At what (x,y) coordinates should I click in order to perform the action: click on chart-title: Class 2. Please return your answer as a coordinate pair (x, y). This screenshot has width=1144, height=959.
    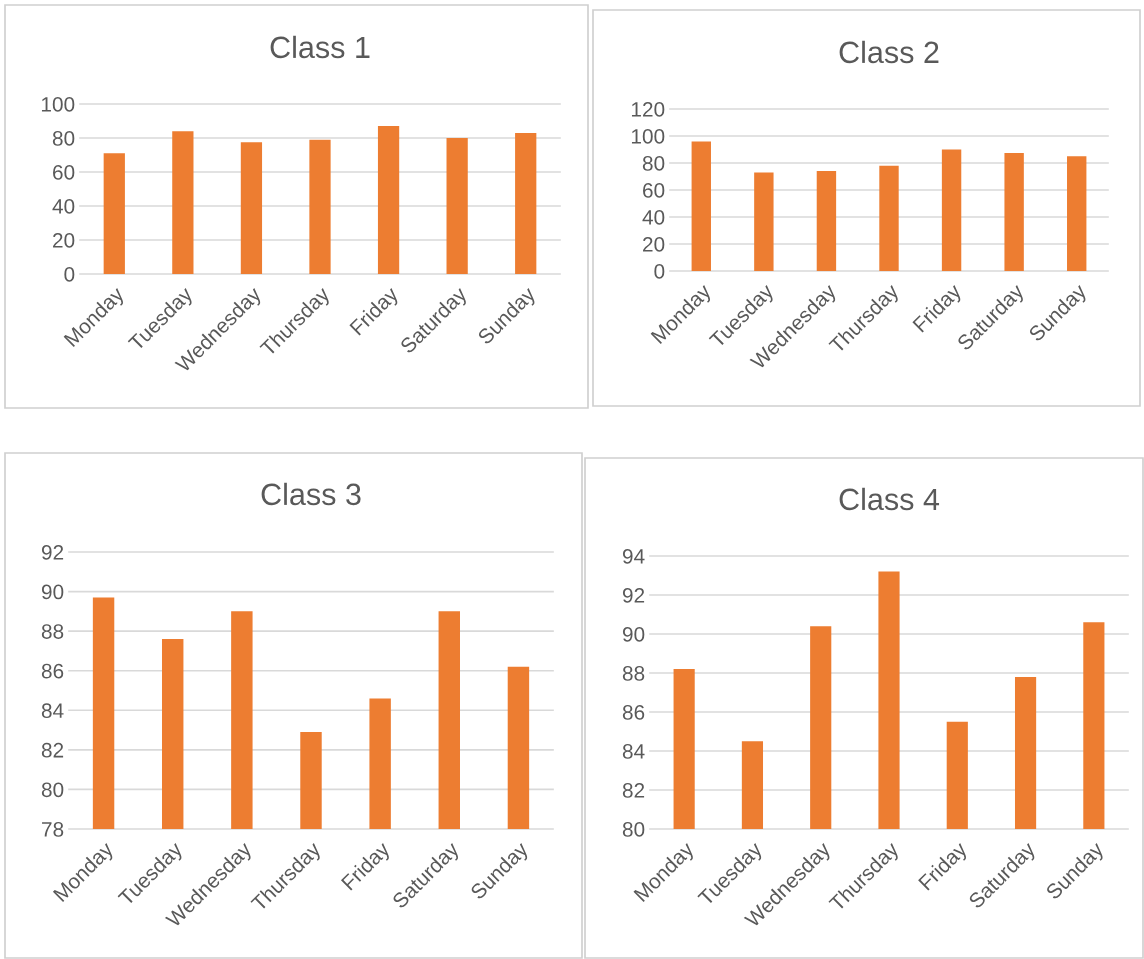
    Looking at the image, I should click on (889, 52).